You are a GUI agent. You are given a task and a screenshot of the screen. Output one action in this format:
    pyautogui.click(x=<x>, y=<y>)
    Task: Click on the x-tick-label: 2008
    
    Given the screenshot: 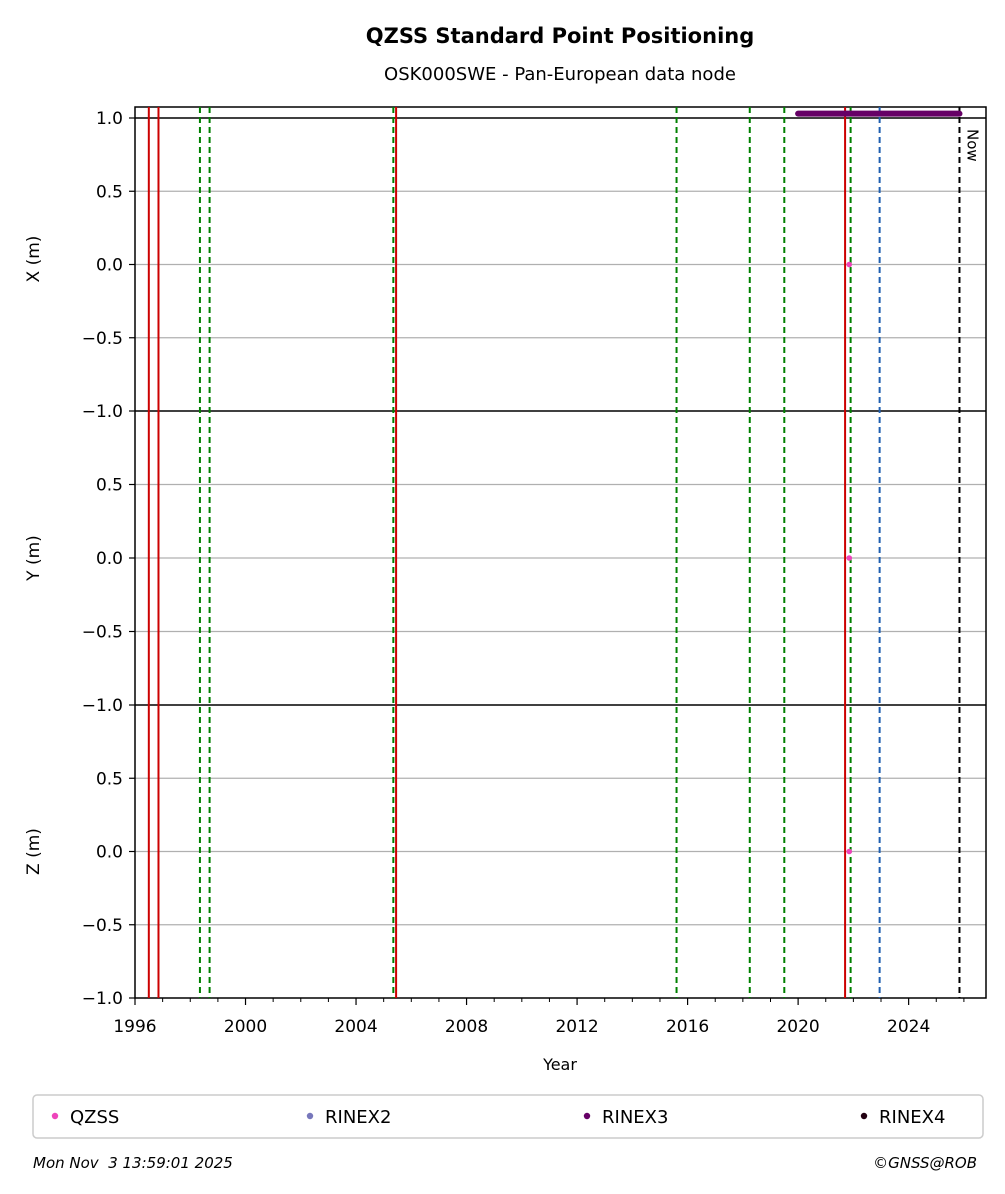 What is the action you would take?
    pyautogui.click(x=466, y=1027)
    